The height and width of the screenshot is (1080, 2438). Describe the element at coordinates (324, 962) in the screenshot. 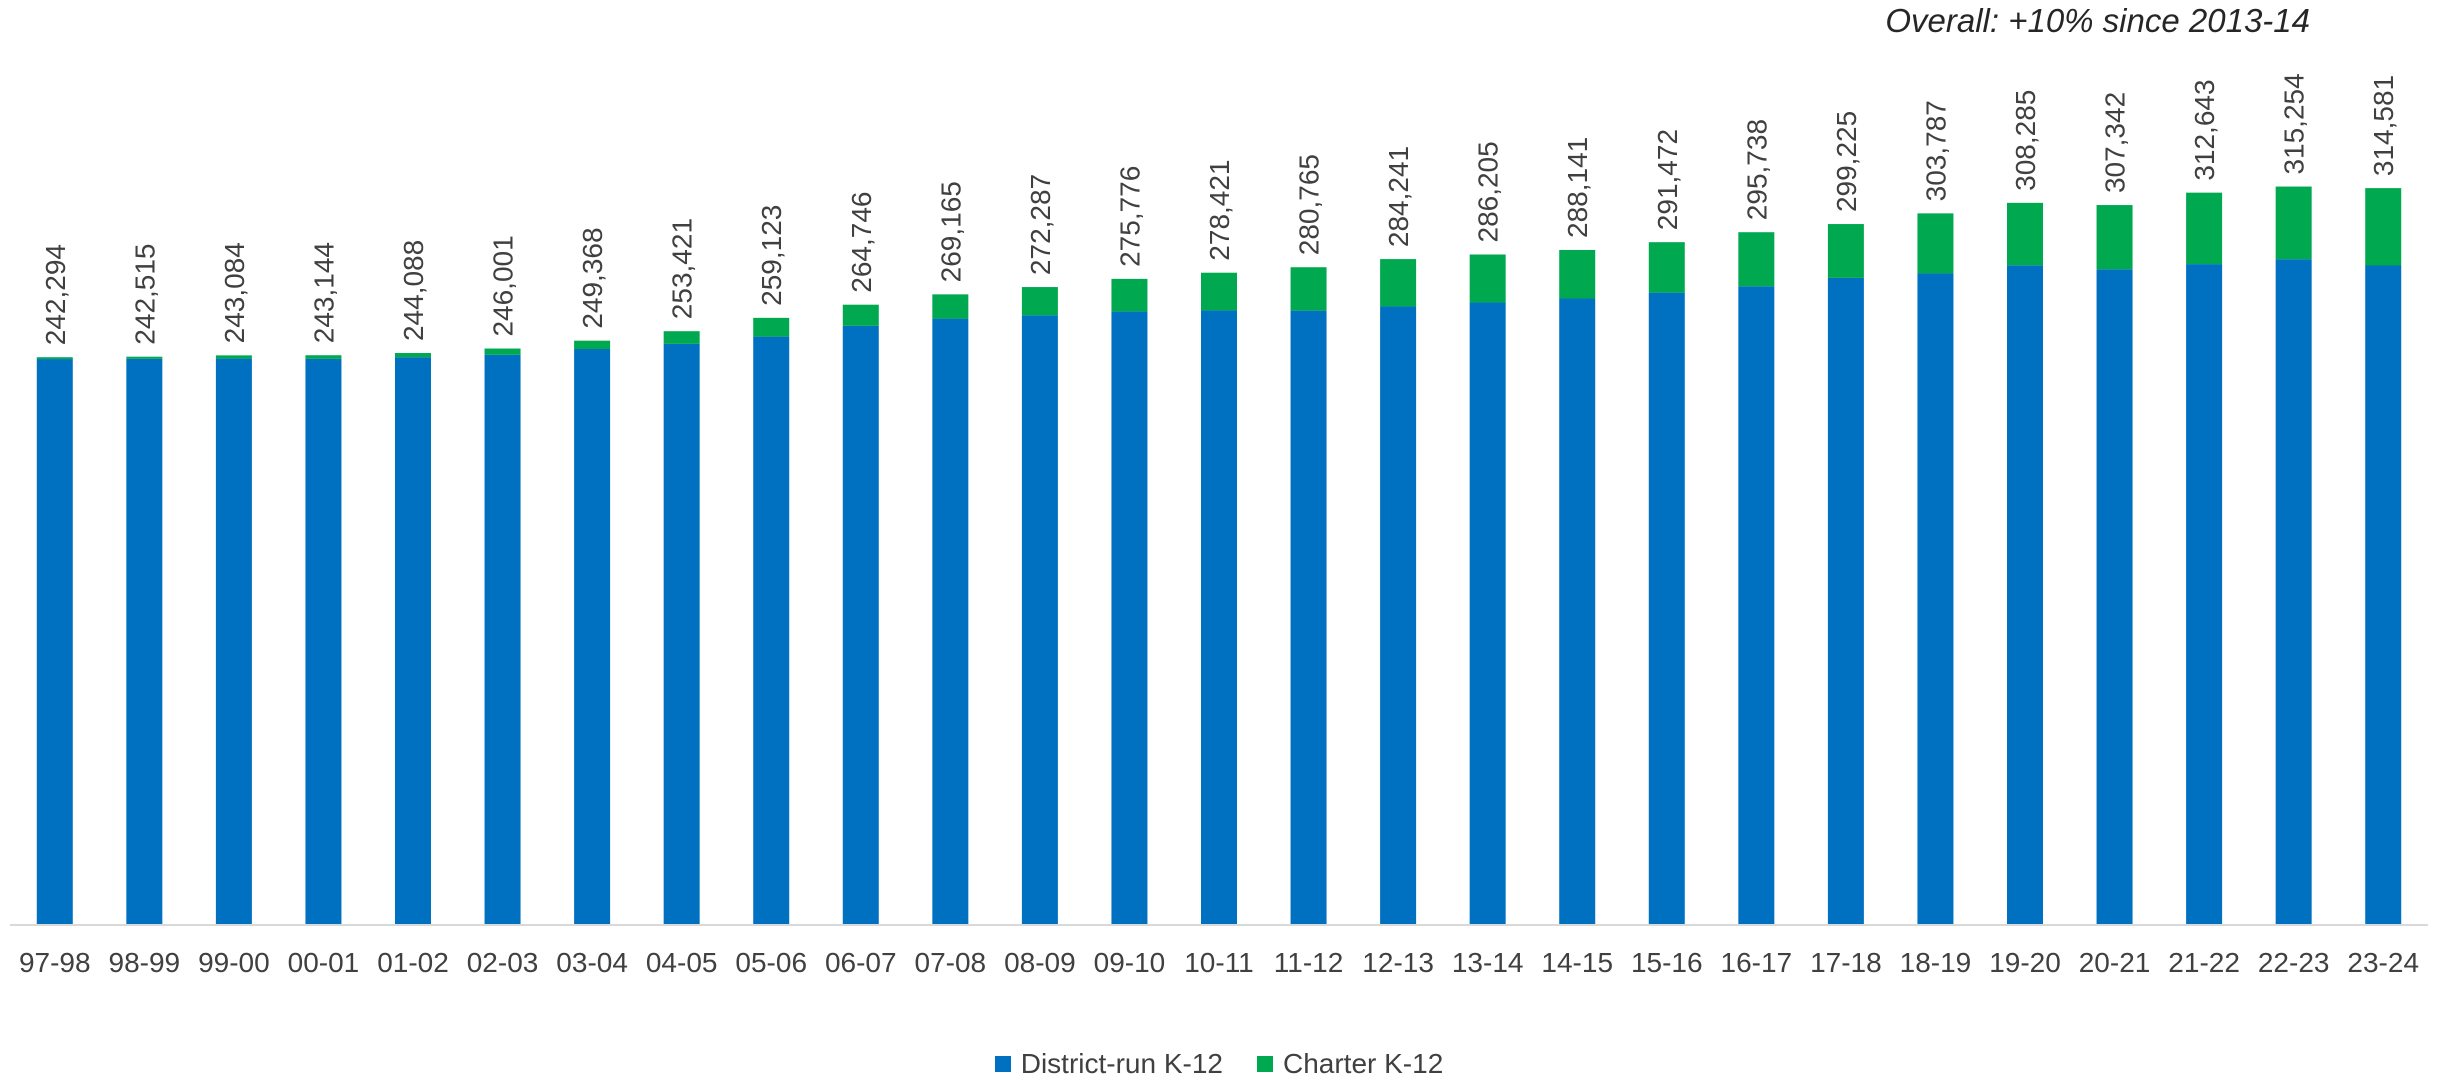

I see `x-tick-label: 00-01` at that location.